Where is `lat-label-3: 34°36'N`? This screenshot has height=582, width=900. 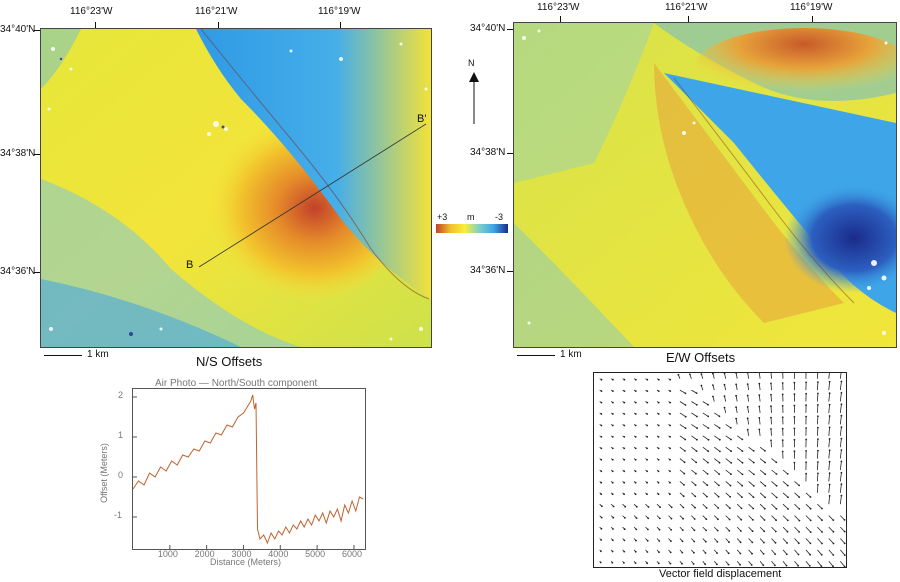 lat-label-3: 34°36'N is located at coordinates (18, 271).